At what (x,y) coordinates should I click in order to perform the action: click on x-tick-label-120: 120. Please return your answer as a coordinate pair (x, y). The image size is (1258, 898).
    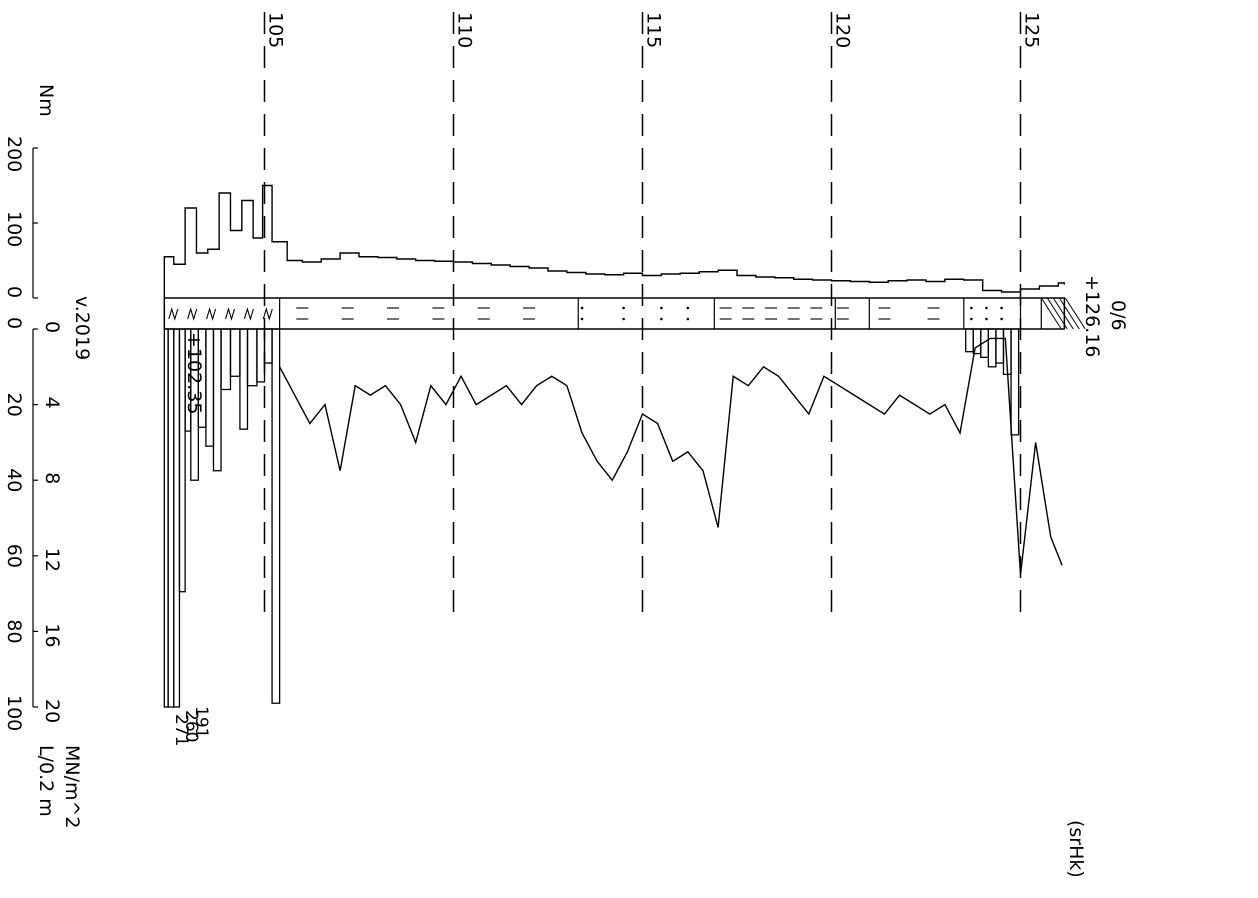
    Looking at the image, I should click on (843, 30).